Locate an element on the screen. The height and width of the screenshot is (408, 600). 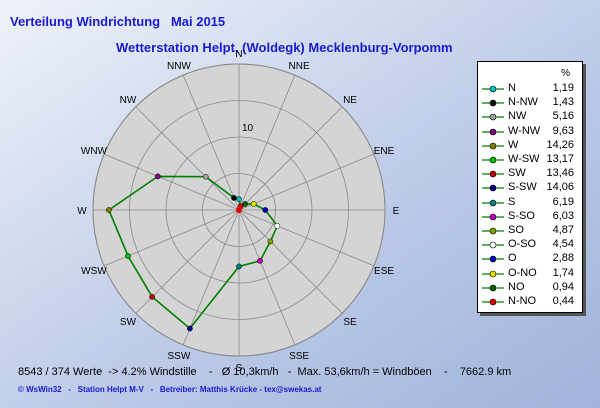
legend-value: 13,17 is located at coordinates (560, 159).